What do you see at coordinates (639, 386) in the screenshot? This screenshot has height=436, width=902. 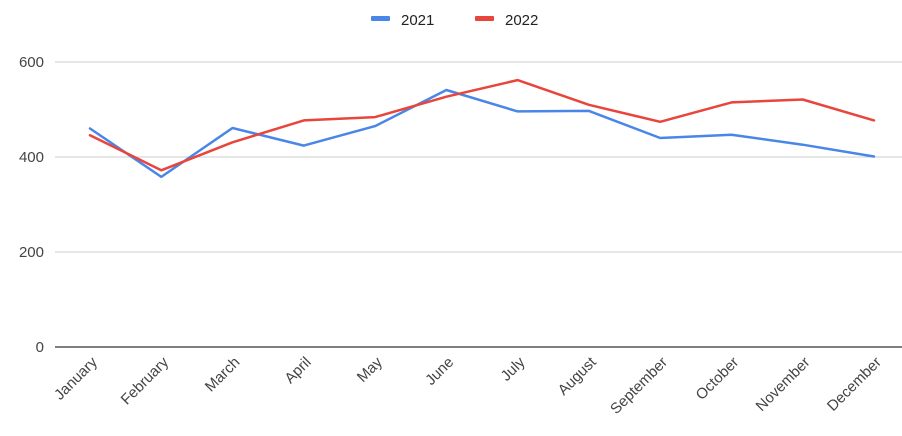 I see `x-tick-label: September` at bounding box center [639, 386].